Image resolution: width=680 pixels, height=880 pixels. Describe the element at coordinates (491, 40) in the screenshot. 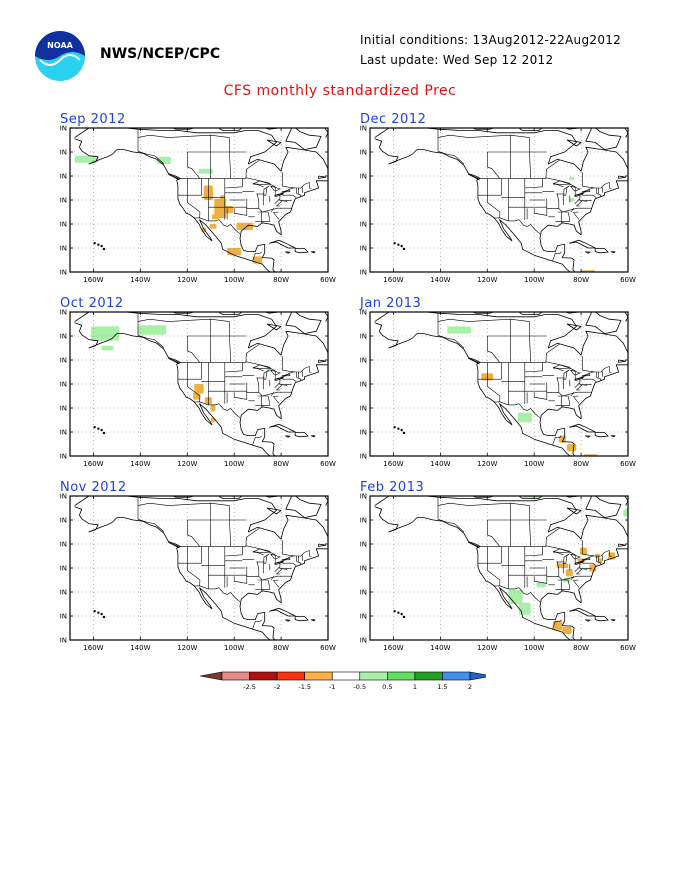

I see `initial-conditions-text: Initial conditions: 13Aug2012-22Aug2012` at that location.